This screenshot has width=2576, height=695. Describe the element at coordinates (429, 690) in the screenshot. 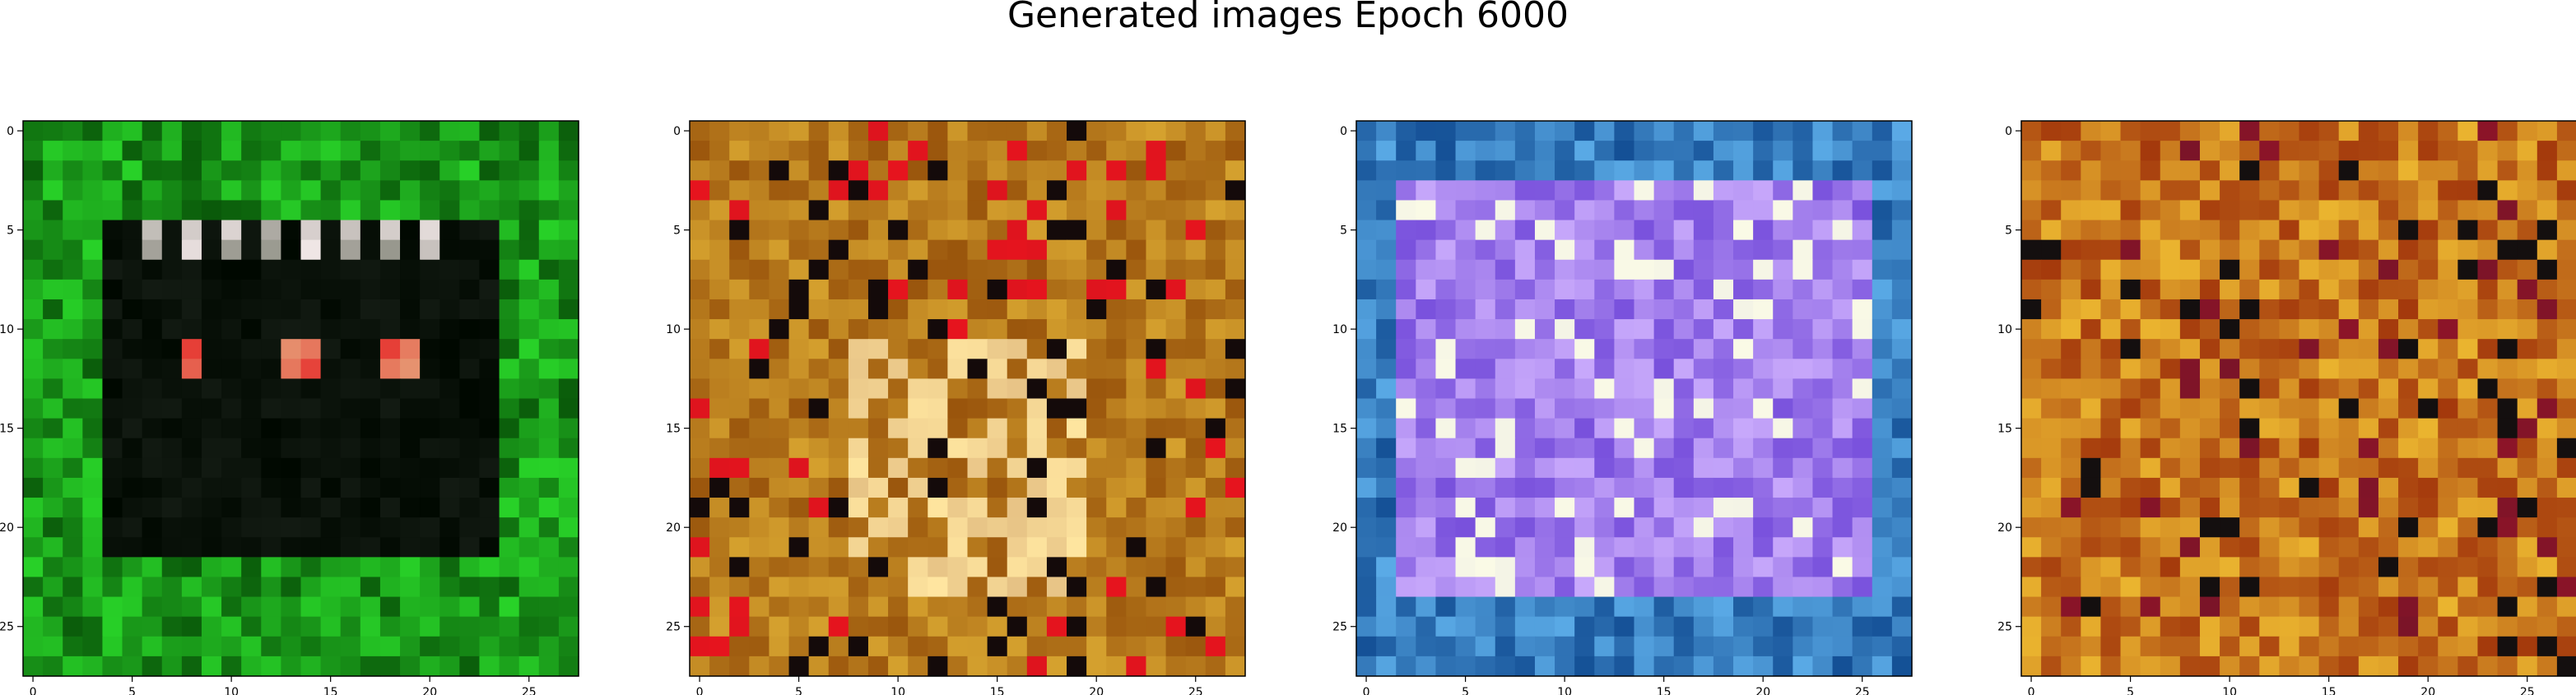

I see `x-tick-label: 20` at that location.